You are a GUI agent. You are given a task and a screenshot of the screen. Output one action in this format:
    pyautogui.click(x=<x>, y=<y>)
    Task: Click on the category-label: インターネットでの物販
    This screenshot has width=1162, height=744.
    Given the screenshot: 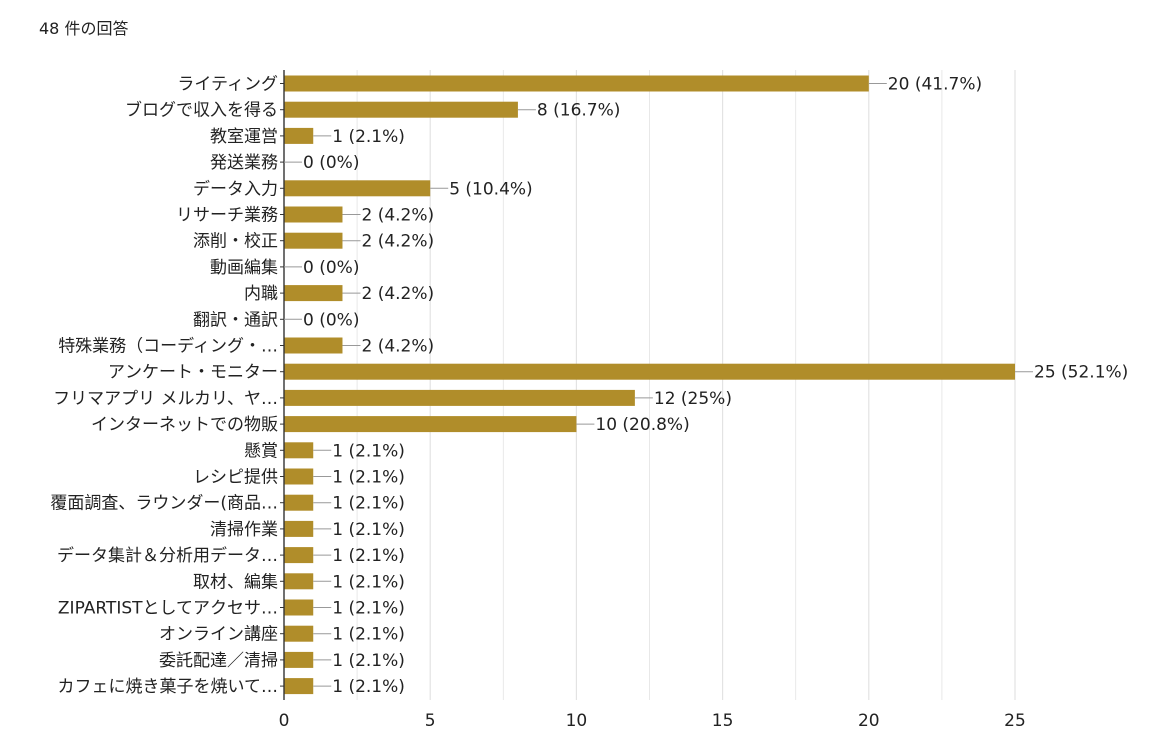 What is the action you would take?
    pyautogui.click(x=184, y=425)
    